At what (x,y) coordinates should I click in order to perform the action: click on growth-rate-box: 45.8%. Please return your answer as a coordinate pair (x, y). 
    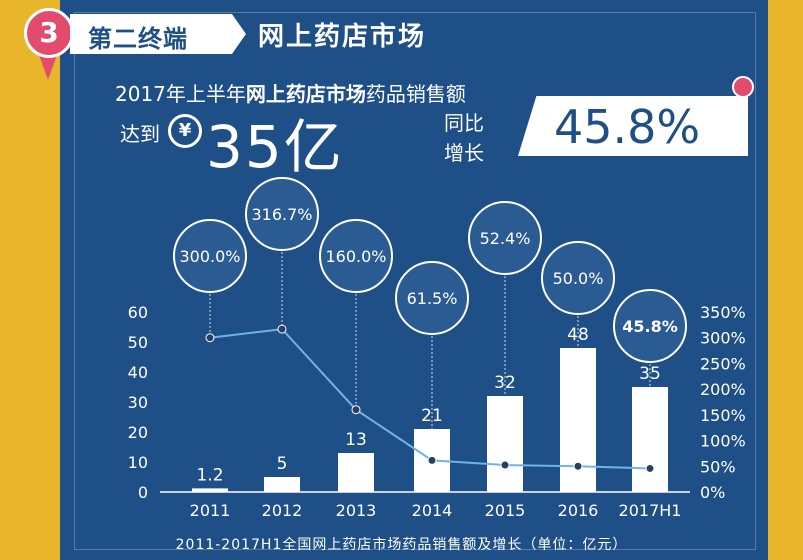
    Looking at the image, I should click on (633, 126).